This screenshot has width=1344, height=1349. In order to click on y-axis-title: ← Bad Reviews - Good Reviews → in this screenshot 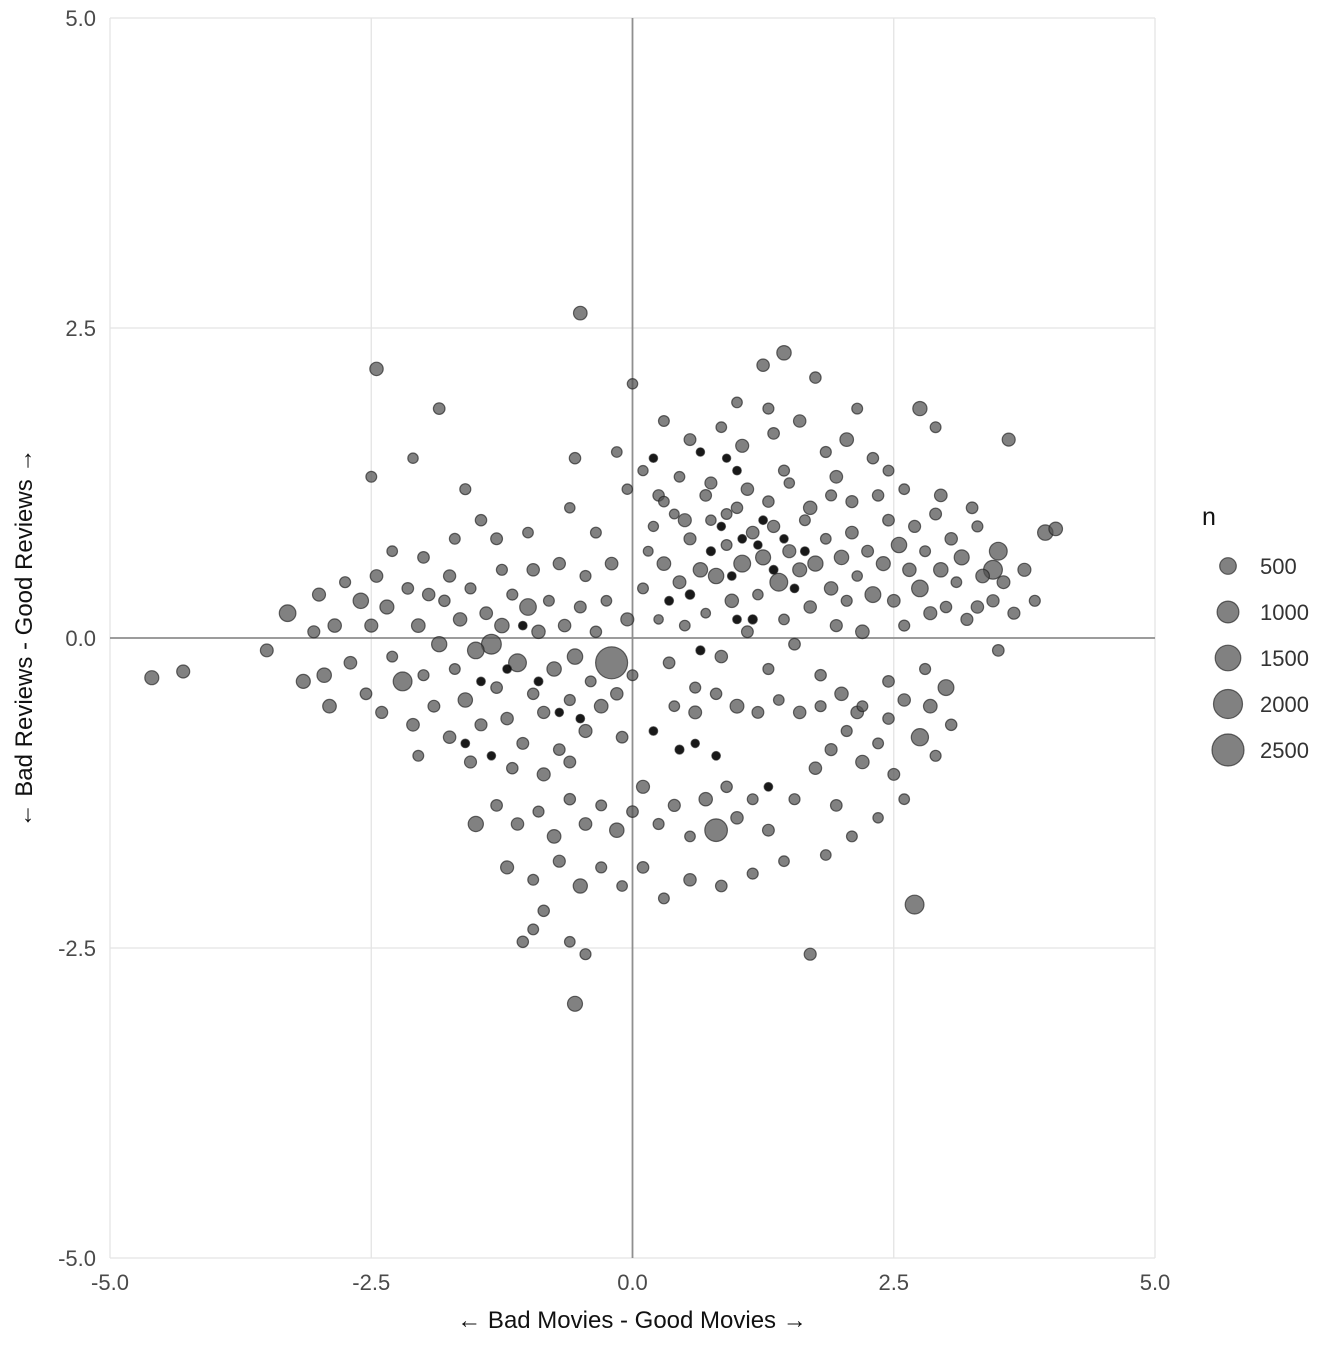, I will do `click(24, 638)`.